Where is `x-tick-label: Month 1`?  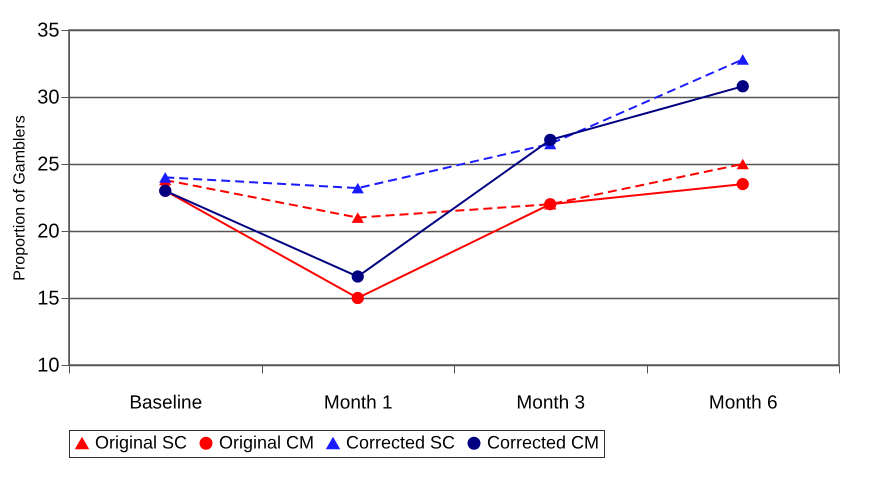
x-tick-label: Month 1 is located at coordinates (358, 403).